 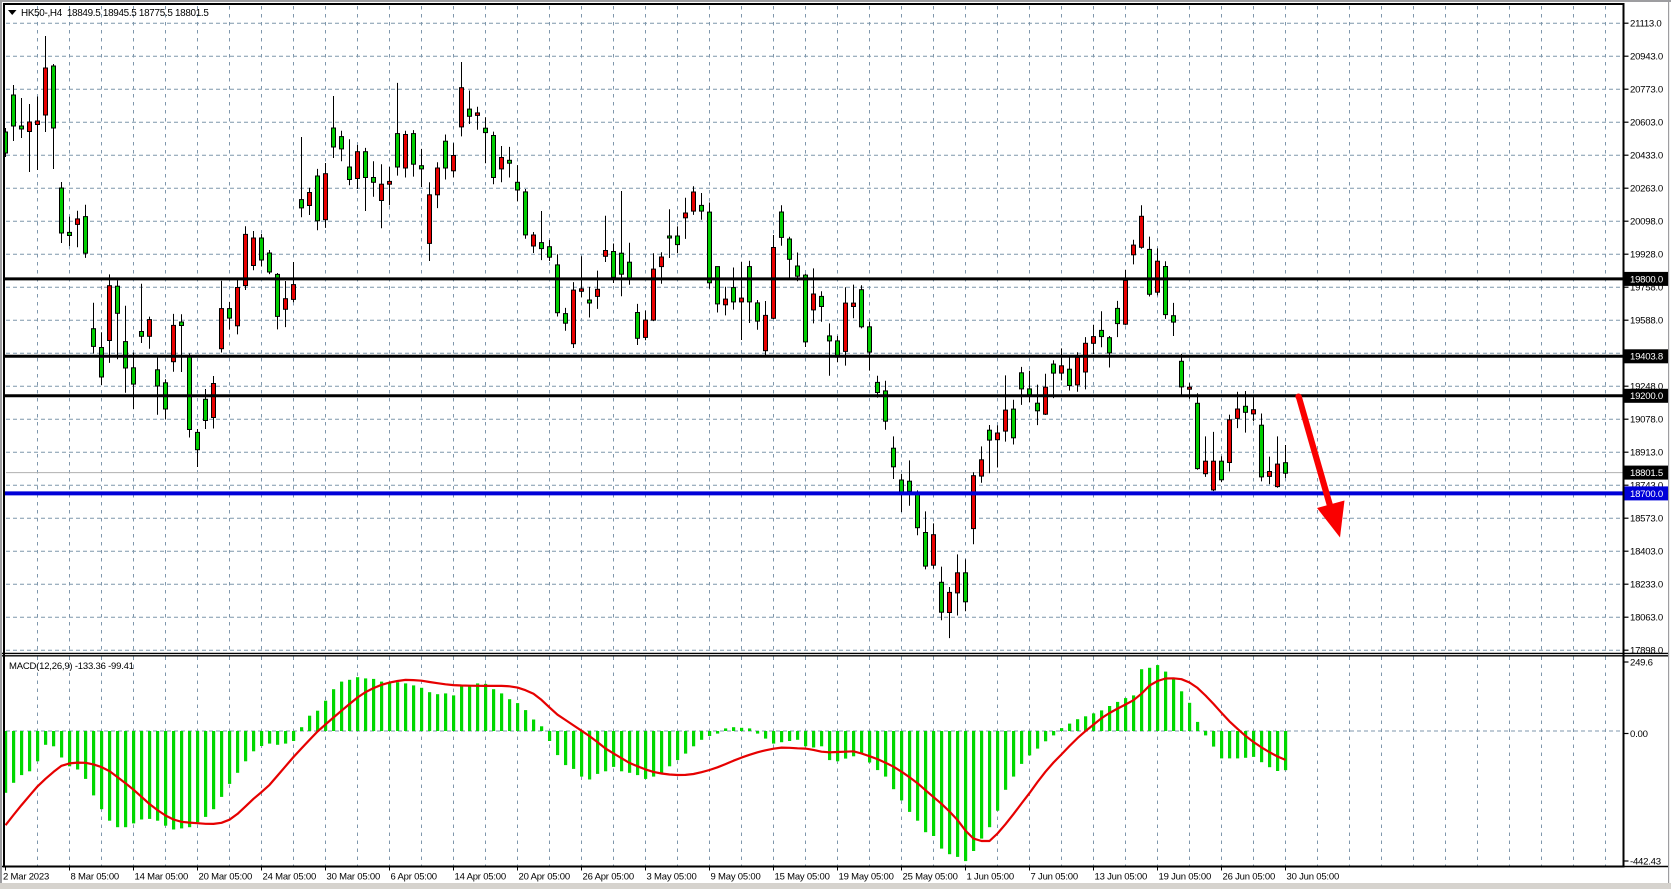 I want to click on svg-text: 3 May 05:00, so click(x=672, y=877).